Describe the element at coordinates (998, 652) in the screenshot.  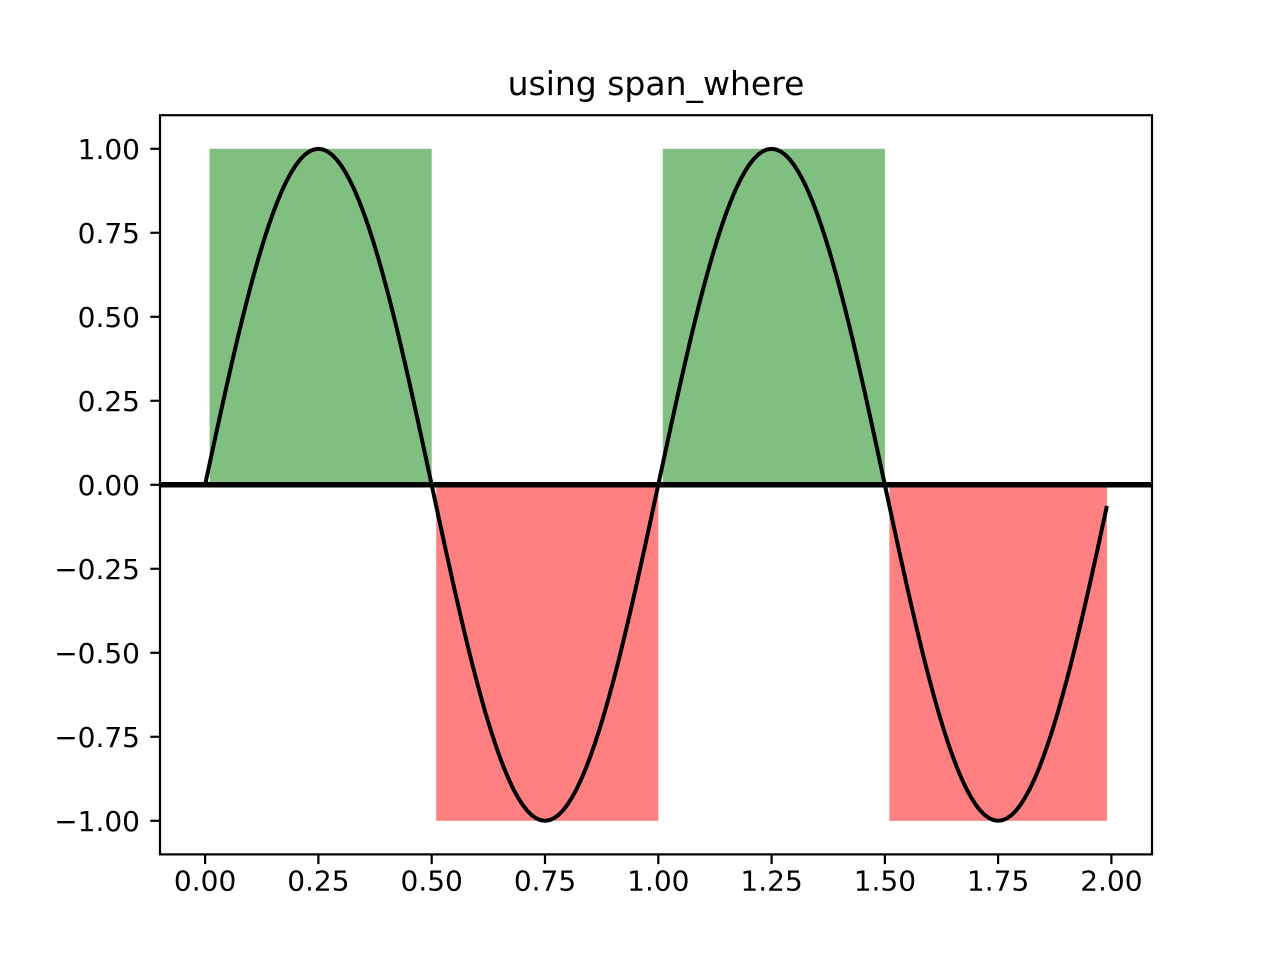
I see `negative-span-region` at that location.